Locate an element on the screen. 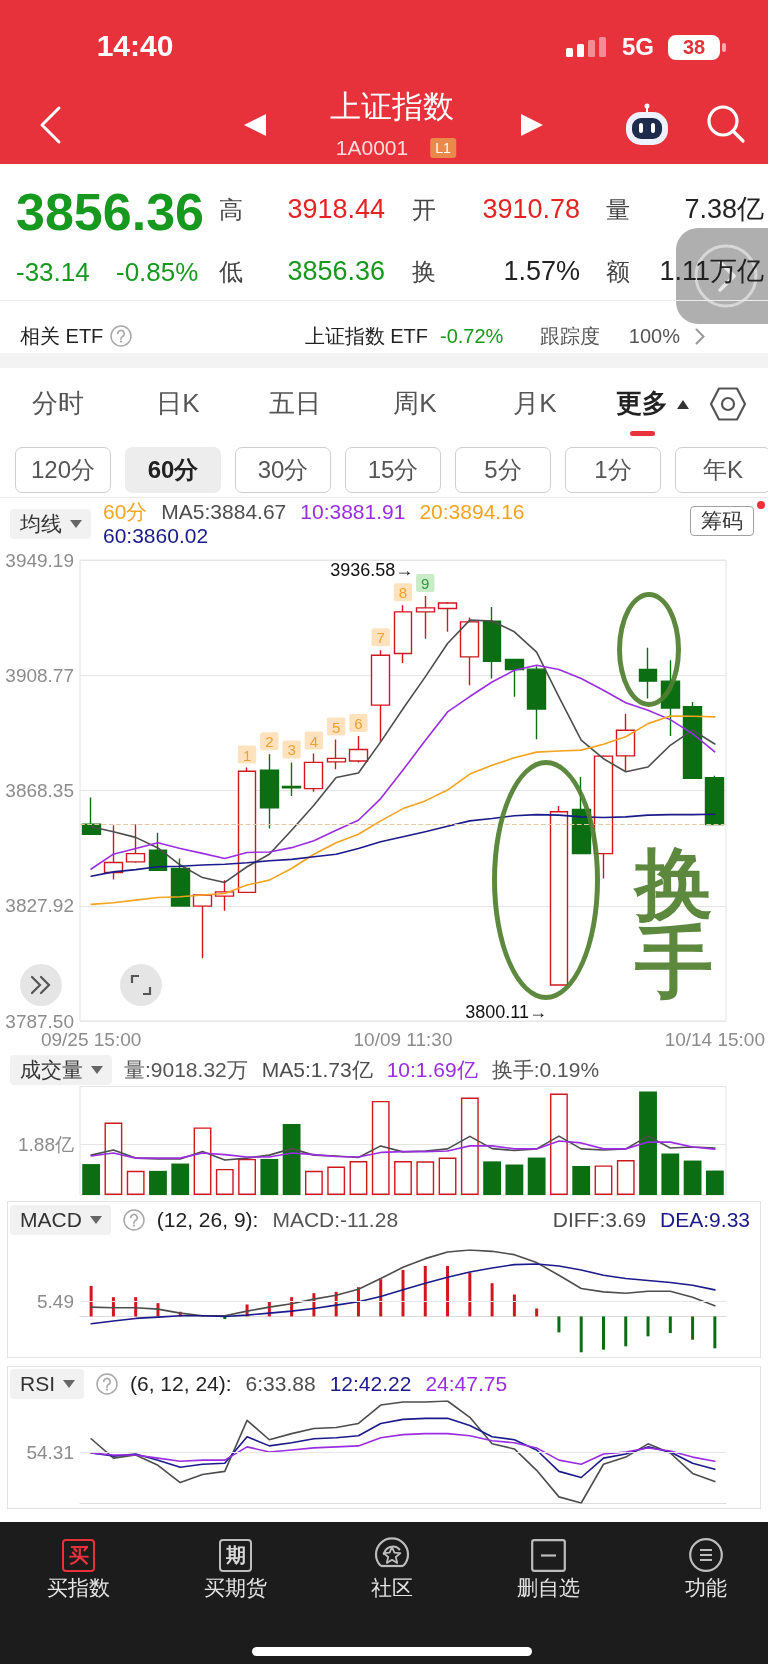 The width and height of the screenshot is (768, 1664). text: MA5:1.73亿 is located at coordinates (317, 1070).